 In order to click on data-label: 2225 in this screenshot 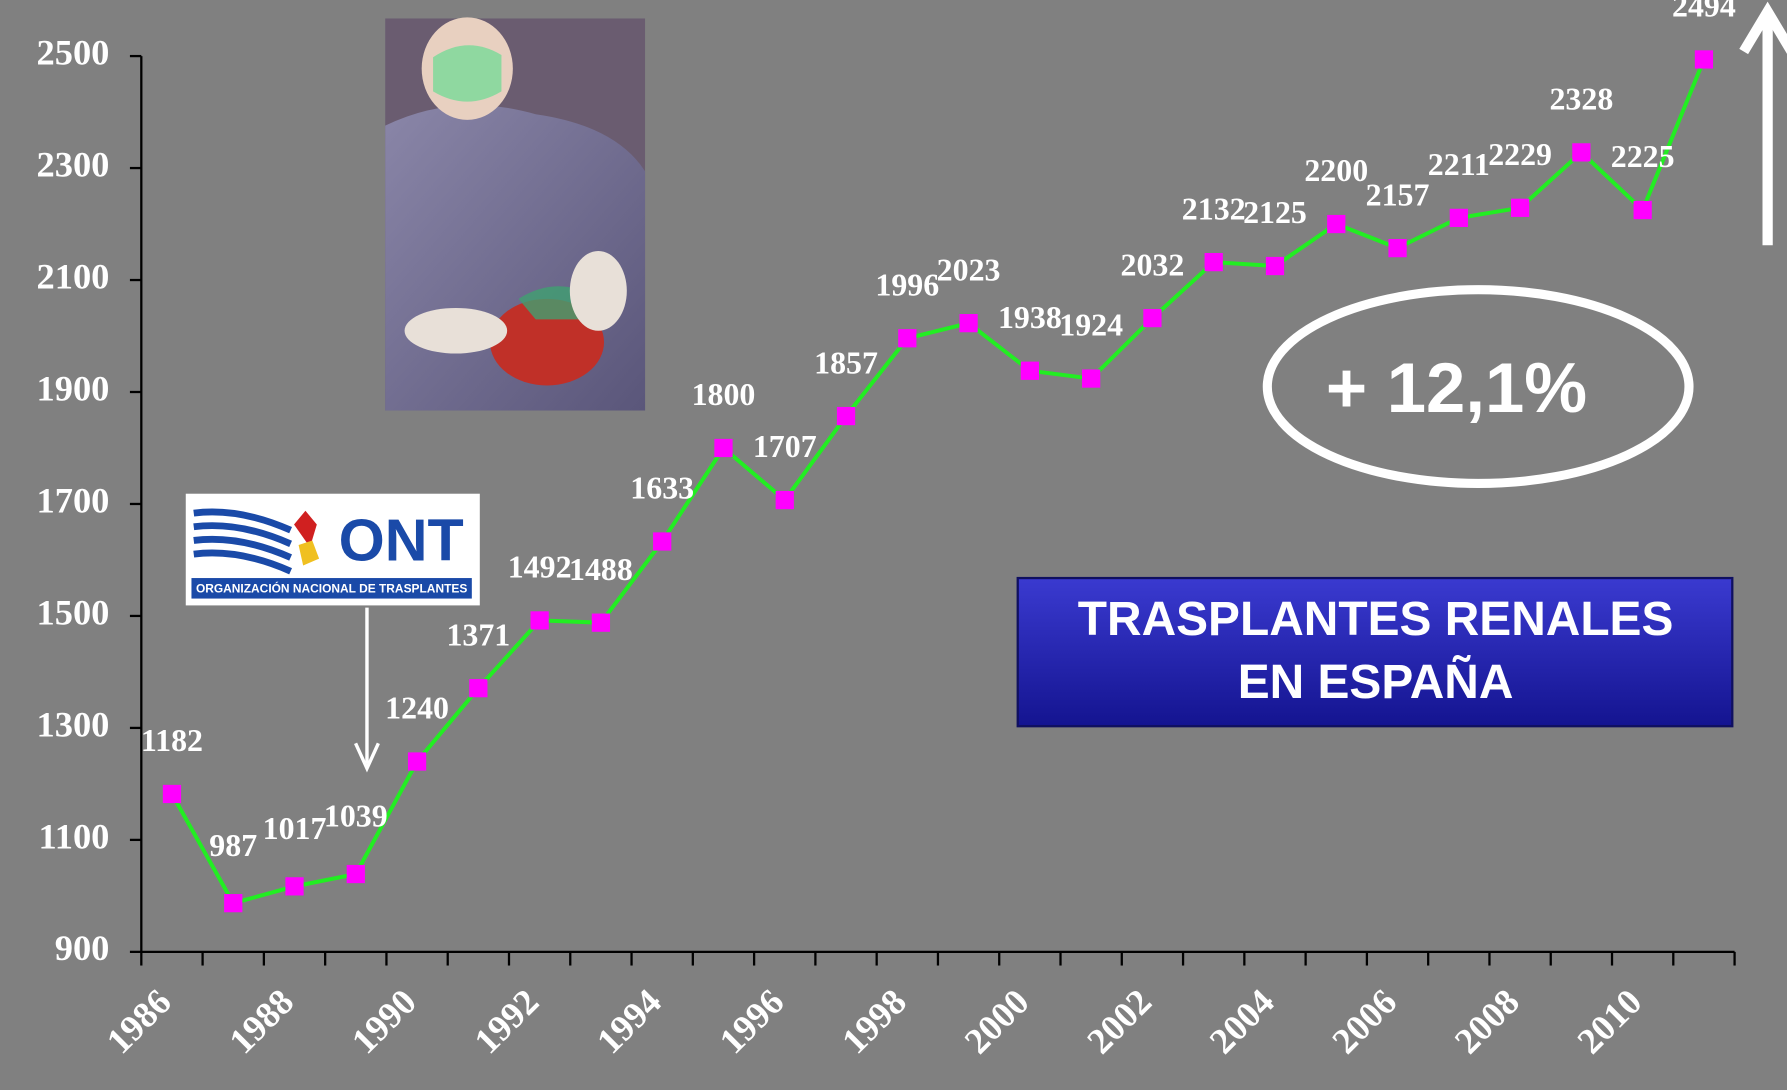, I will do `click(1643, 156)`.